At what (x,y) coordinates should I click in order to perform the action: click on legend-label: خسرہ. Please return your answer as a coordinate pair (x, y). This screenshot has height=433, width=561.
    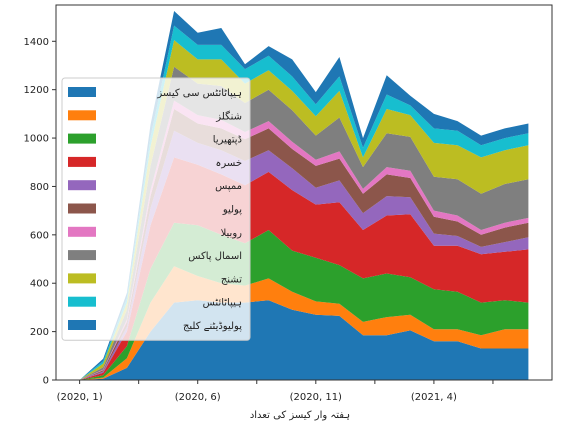
    Looking at the image, I should click on (229, 163).